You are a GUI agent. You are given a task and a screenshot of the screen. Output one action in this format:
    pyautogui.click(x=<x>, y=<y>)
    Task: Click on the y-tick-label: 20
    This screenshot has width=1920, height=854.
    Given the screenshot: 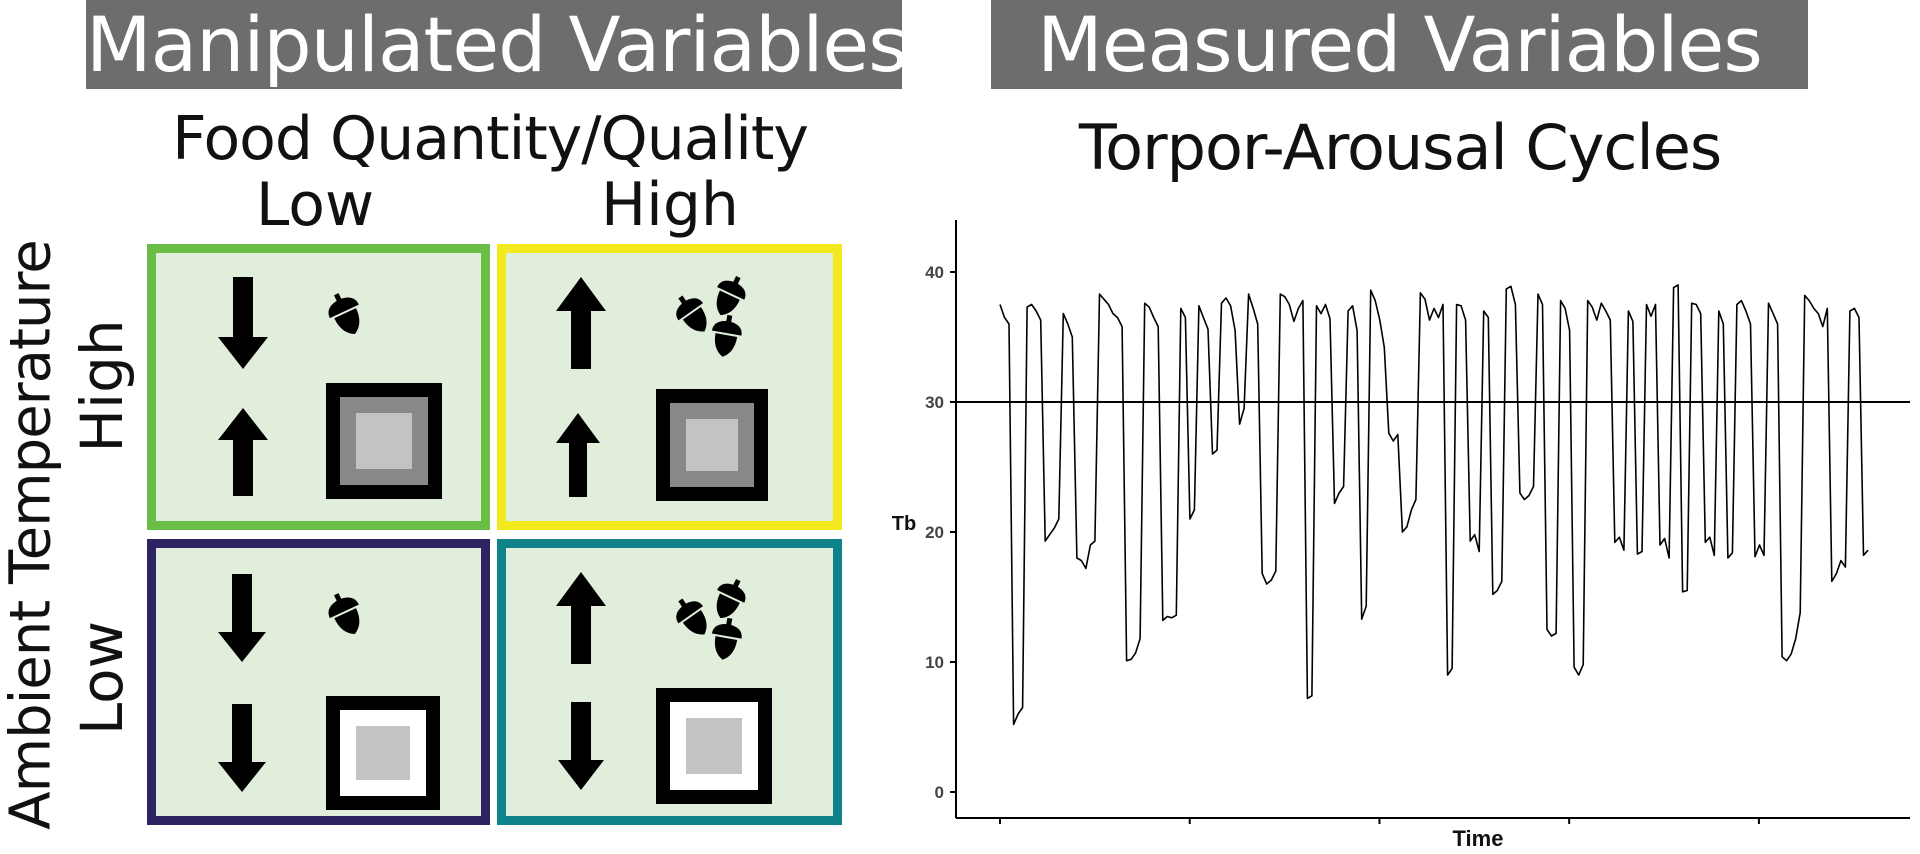 What is the action you would take?
    pyautogui.click(x=934, y=532)
    